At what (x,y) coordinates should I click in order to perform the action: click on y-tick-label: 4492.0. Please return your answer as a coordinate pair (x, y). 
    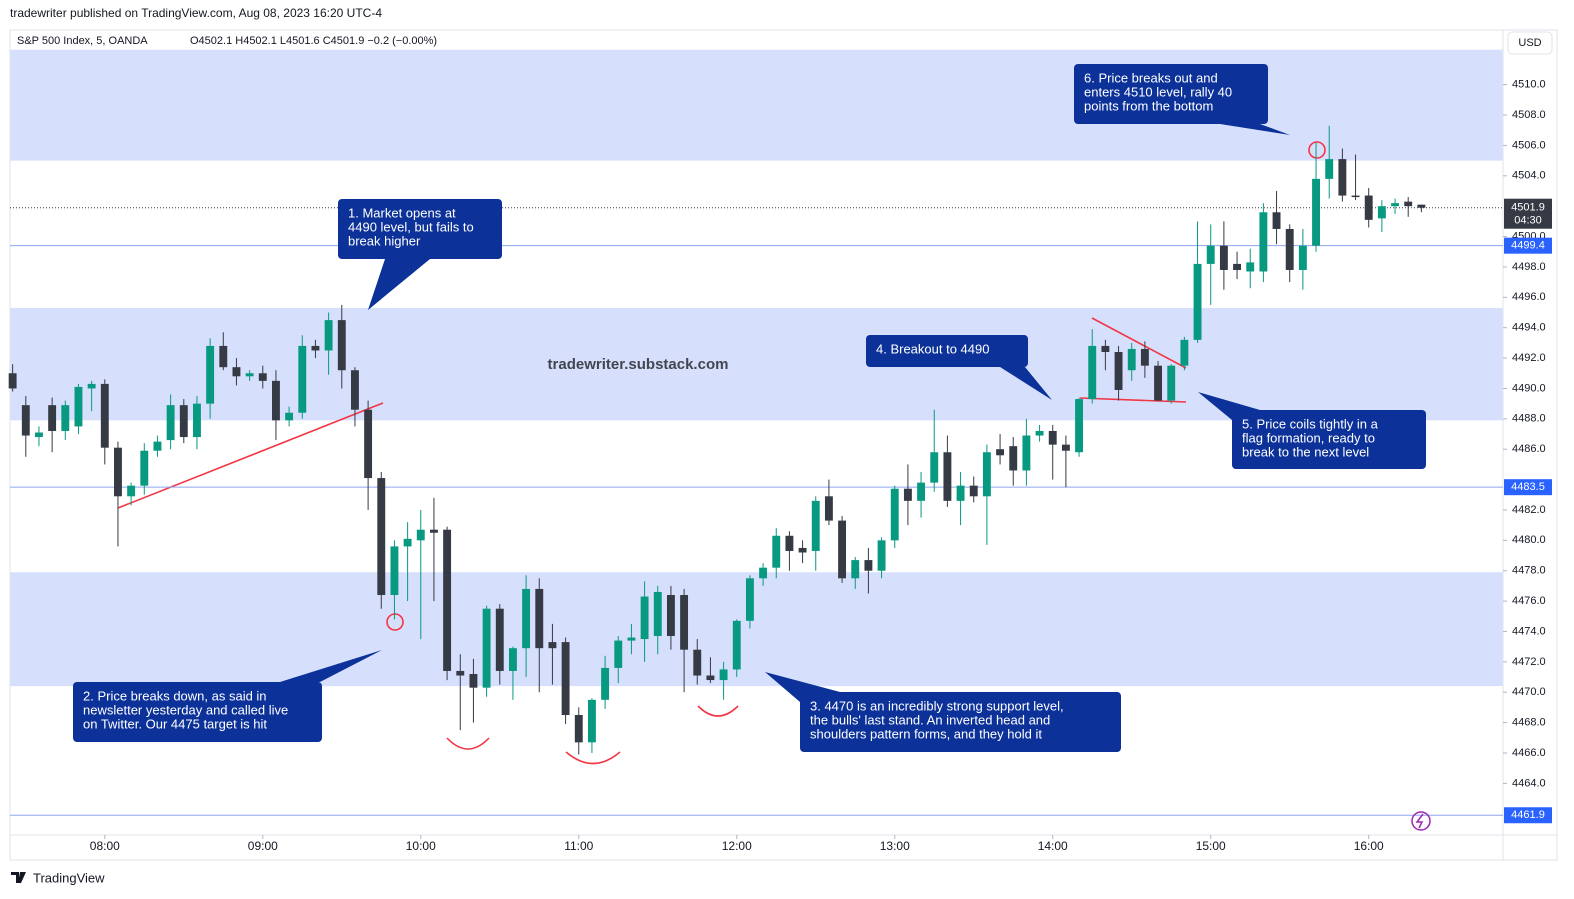
    Looking at the image, I should click on (1529, 358).